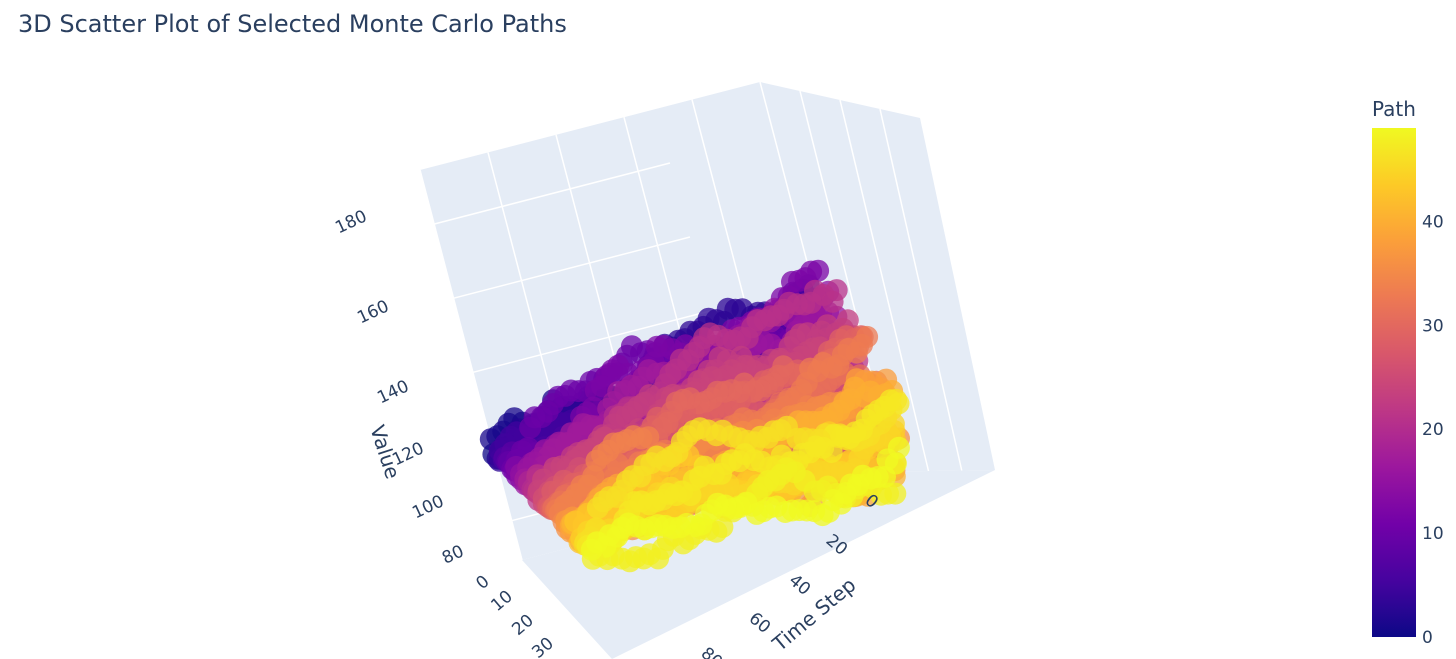  Describe the element at coordinates (877, 277) in the screenshot. I see `side-wall` at that location.